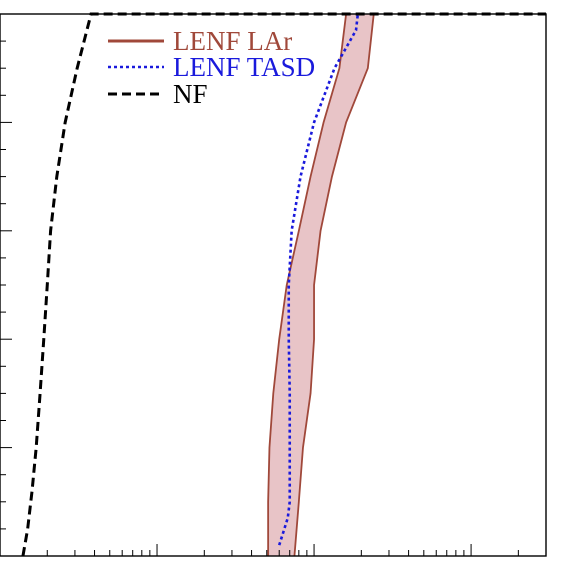  What do you see at coordinates (307, 284) in the screenshot?
I see `band-lower-edge-lenf-lar` at bounding box center [307, 284].